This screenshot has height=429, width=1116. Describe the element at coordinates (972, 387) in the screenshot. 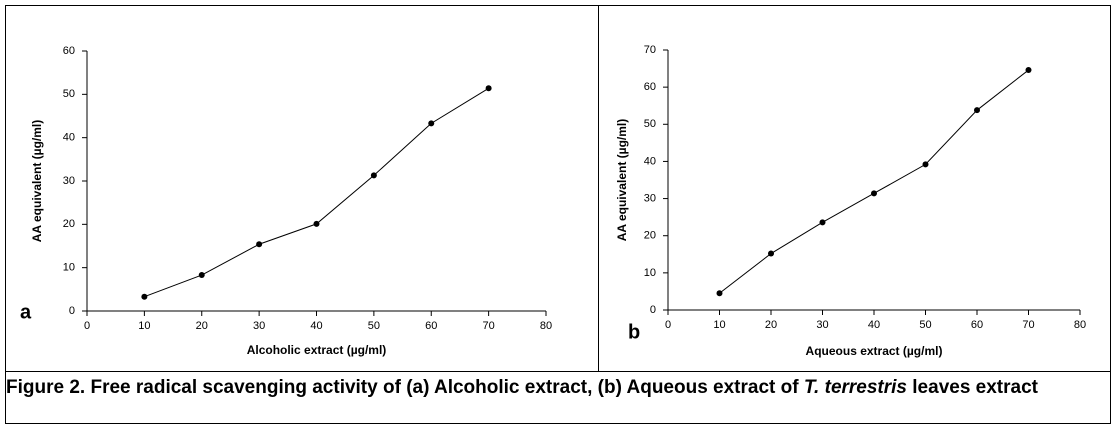

I see `caption-text: leaves extract` at that location.